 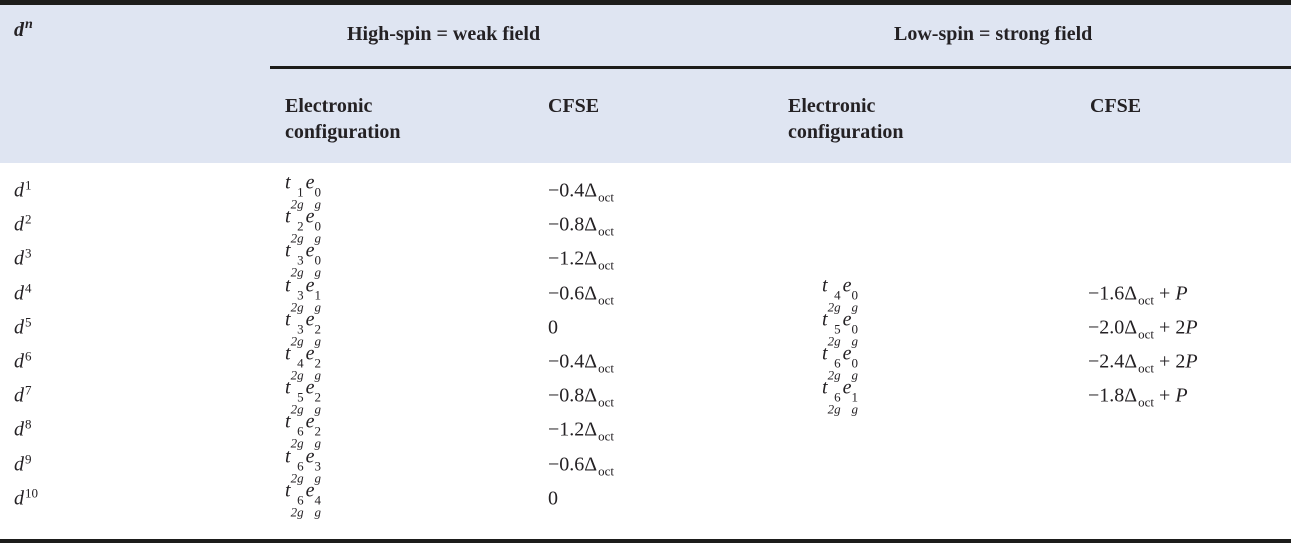 What do you see at coordinates (566, 224) in the screenshot?
I see `cfse-number: −0.8` at bounding box center [566, 224].